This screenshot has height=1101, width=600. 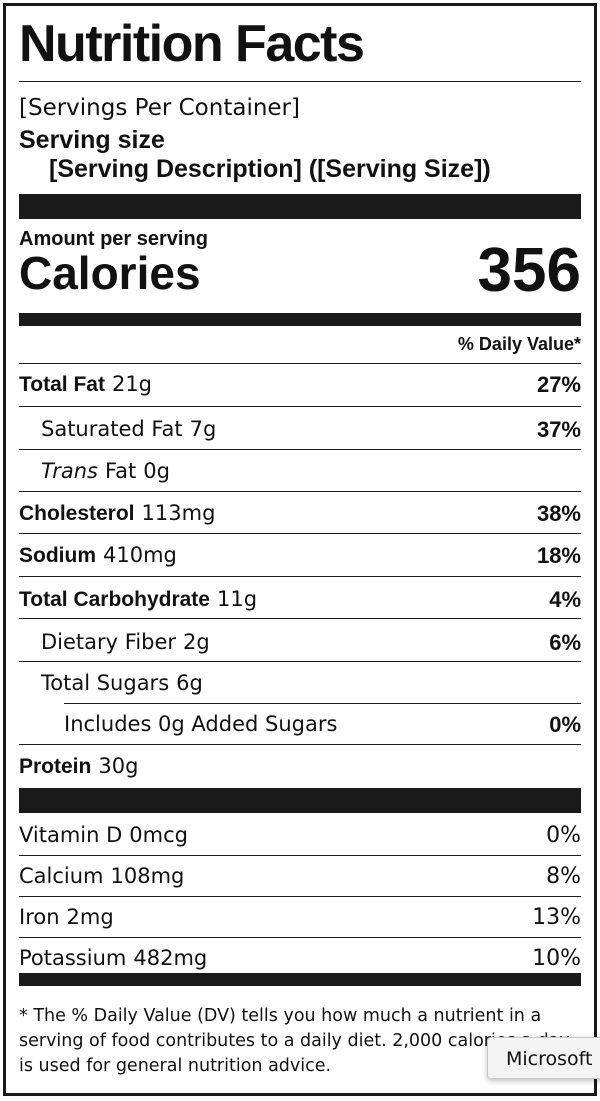 I want to click on vitamin-row-calcium: Calcium 108mg 8%, so click(x=300, y=876).